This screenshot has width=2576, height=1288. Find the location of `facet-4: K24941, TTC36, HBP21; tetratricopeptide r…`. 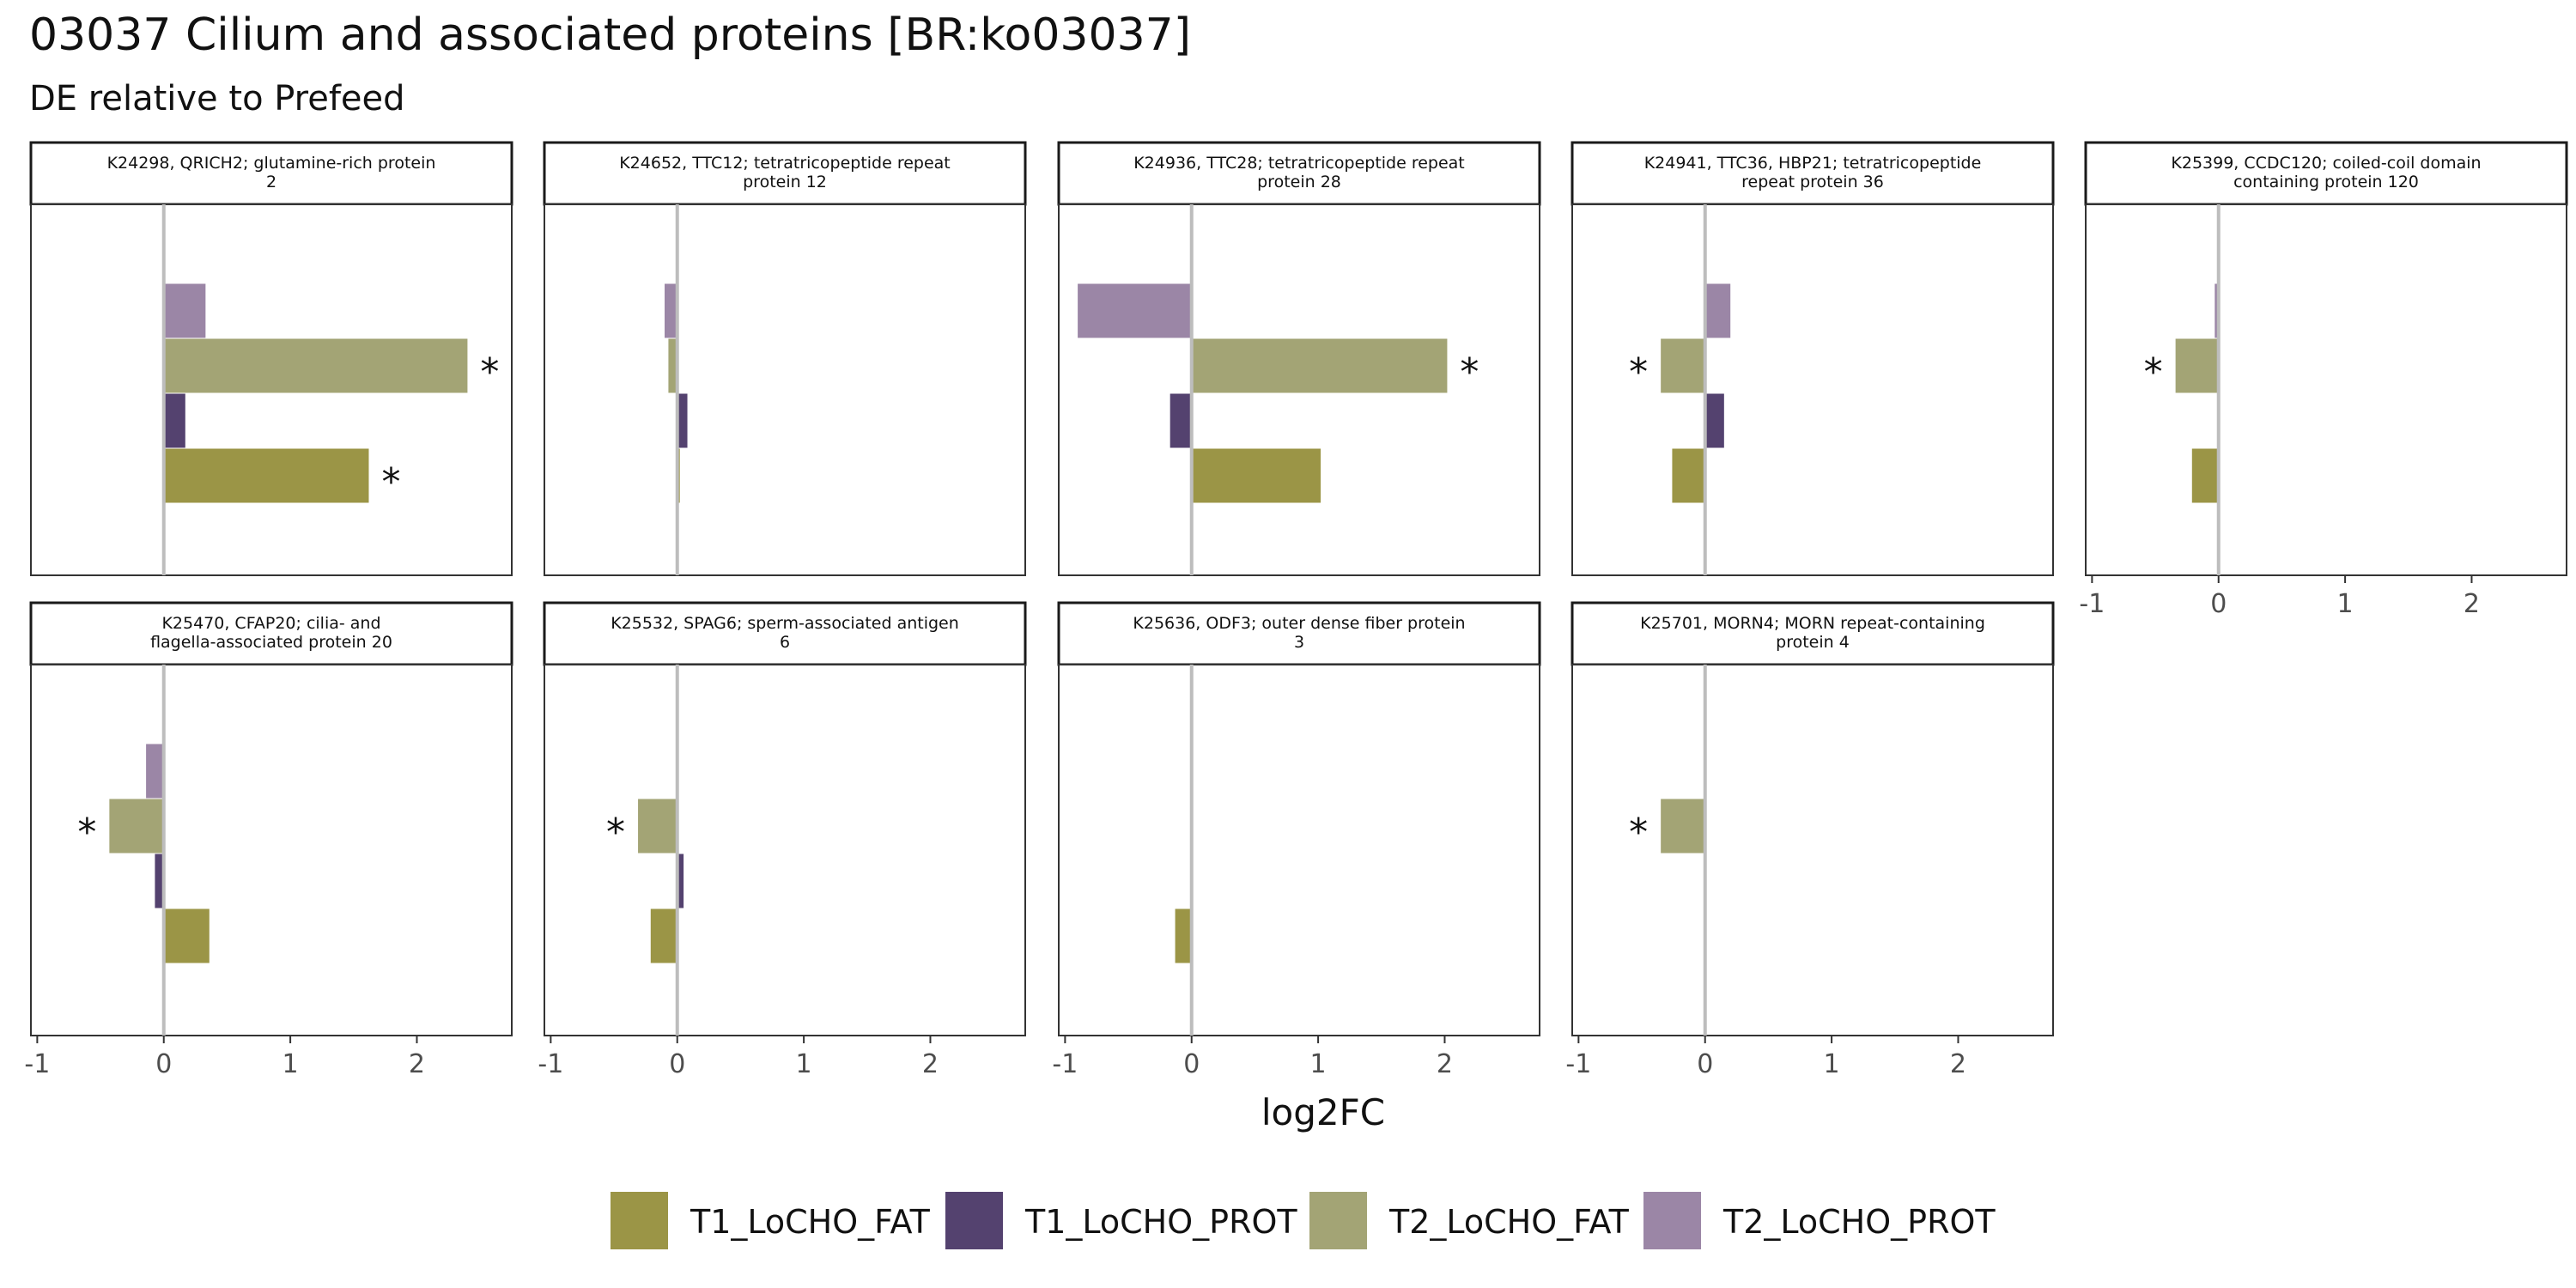

facet-4: K24941, TTC36, HBP21; tetratricopeptide r… is located at coordinates (1813, 358).